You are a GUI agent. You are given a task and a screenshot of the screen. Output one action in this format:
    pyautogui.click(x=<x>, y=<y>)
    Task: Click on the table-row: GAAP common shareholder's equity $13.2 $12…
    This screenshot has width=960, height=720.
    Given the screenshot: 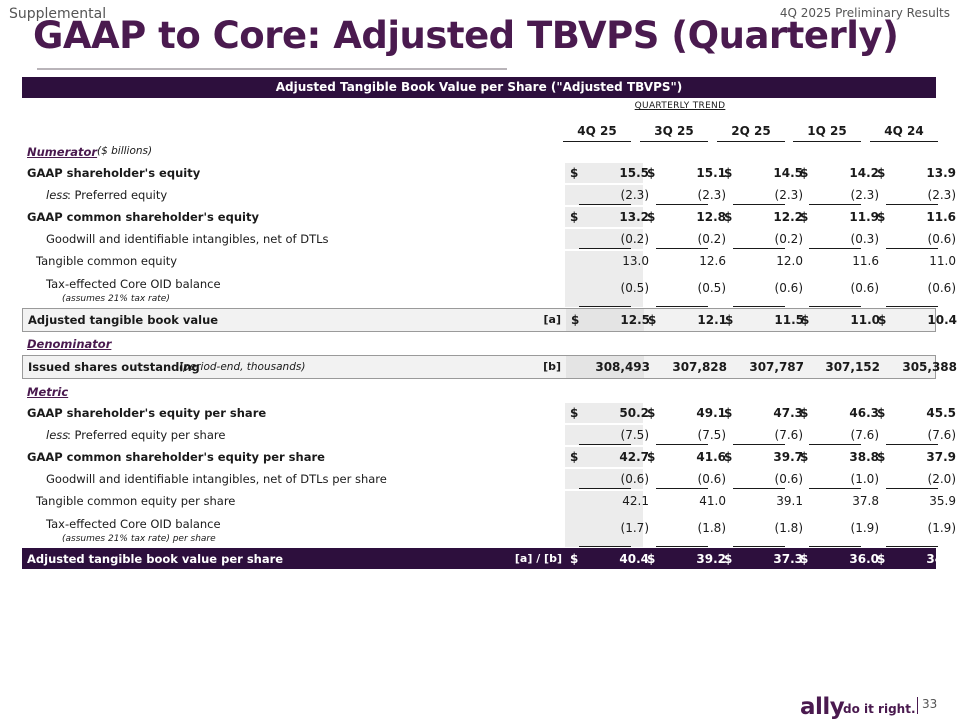 What is the action you would take?
    pyautogui.click(x=489, y=217)
    